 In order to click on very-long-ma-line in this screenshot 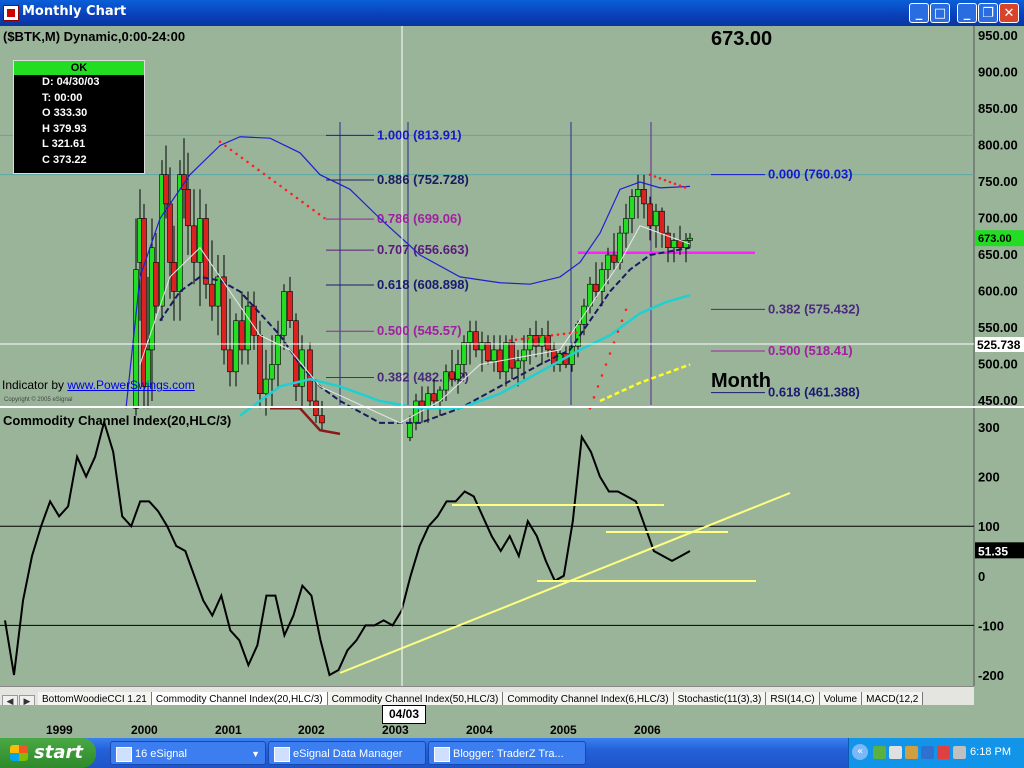, I will do `click(645, 383)`.